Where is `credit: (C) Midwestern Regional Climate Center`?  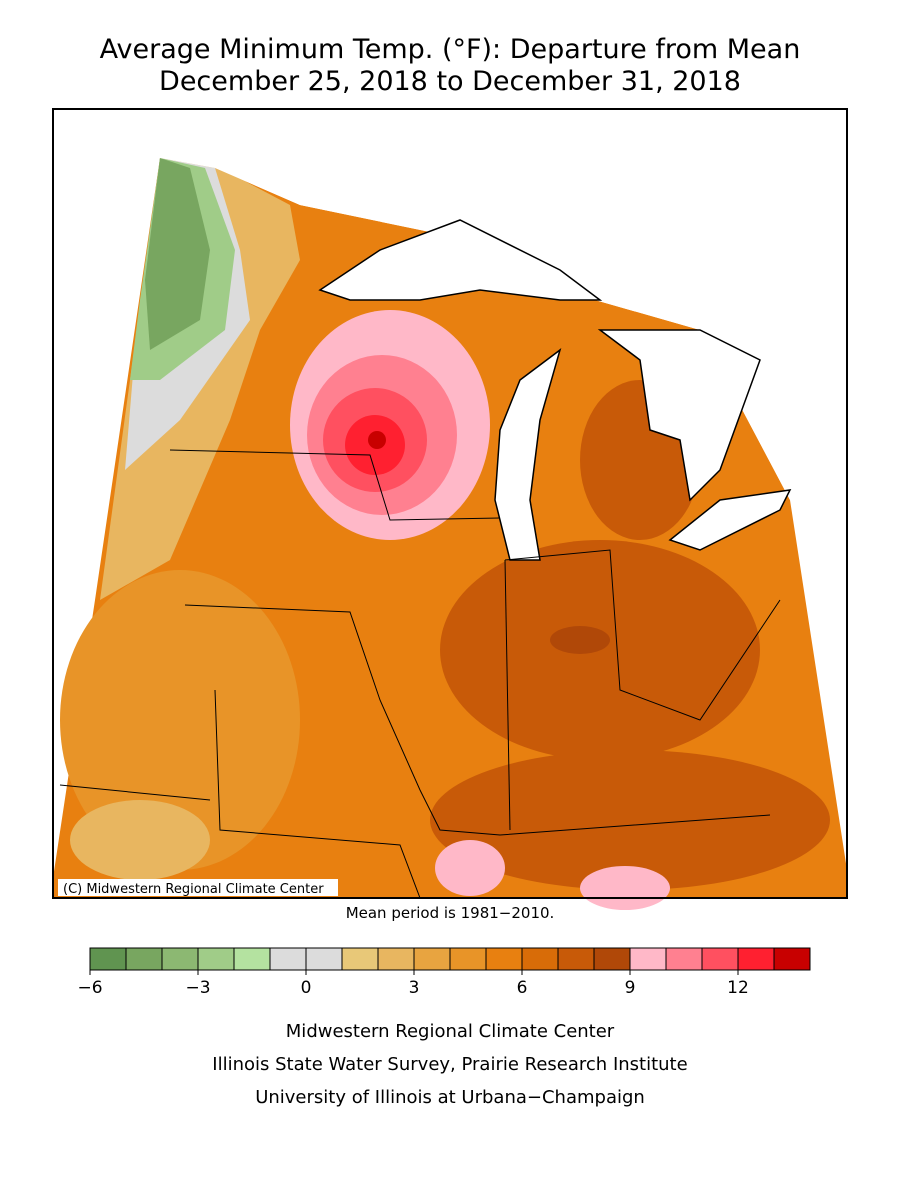
credit: (C) Midwestern Regional Climate Center is located at coordinates (193, 889).